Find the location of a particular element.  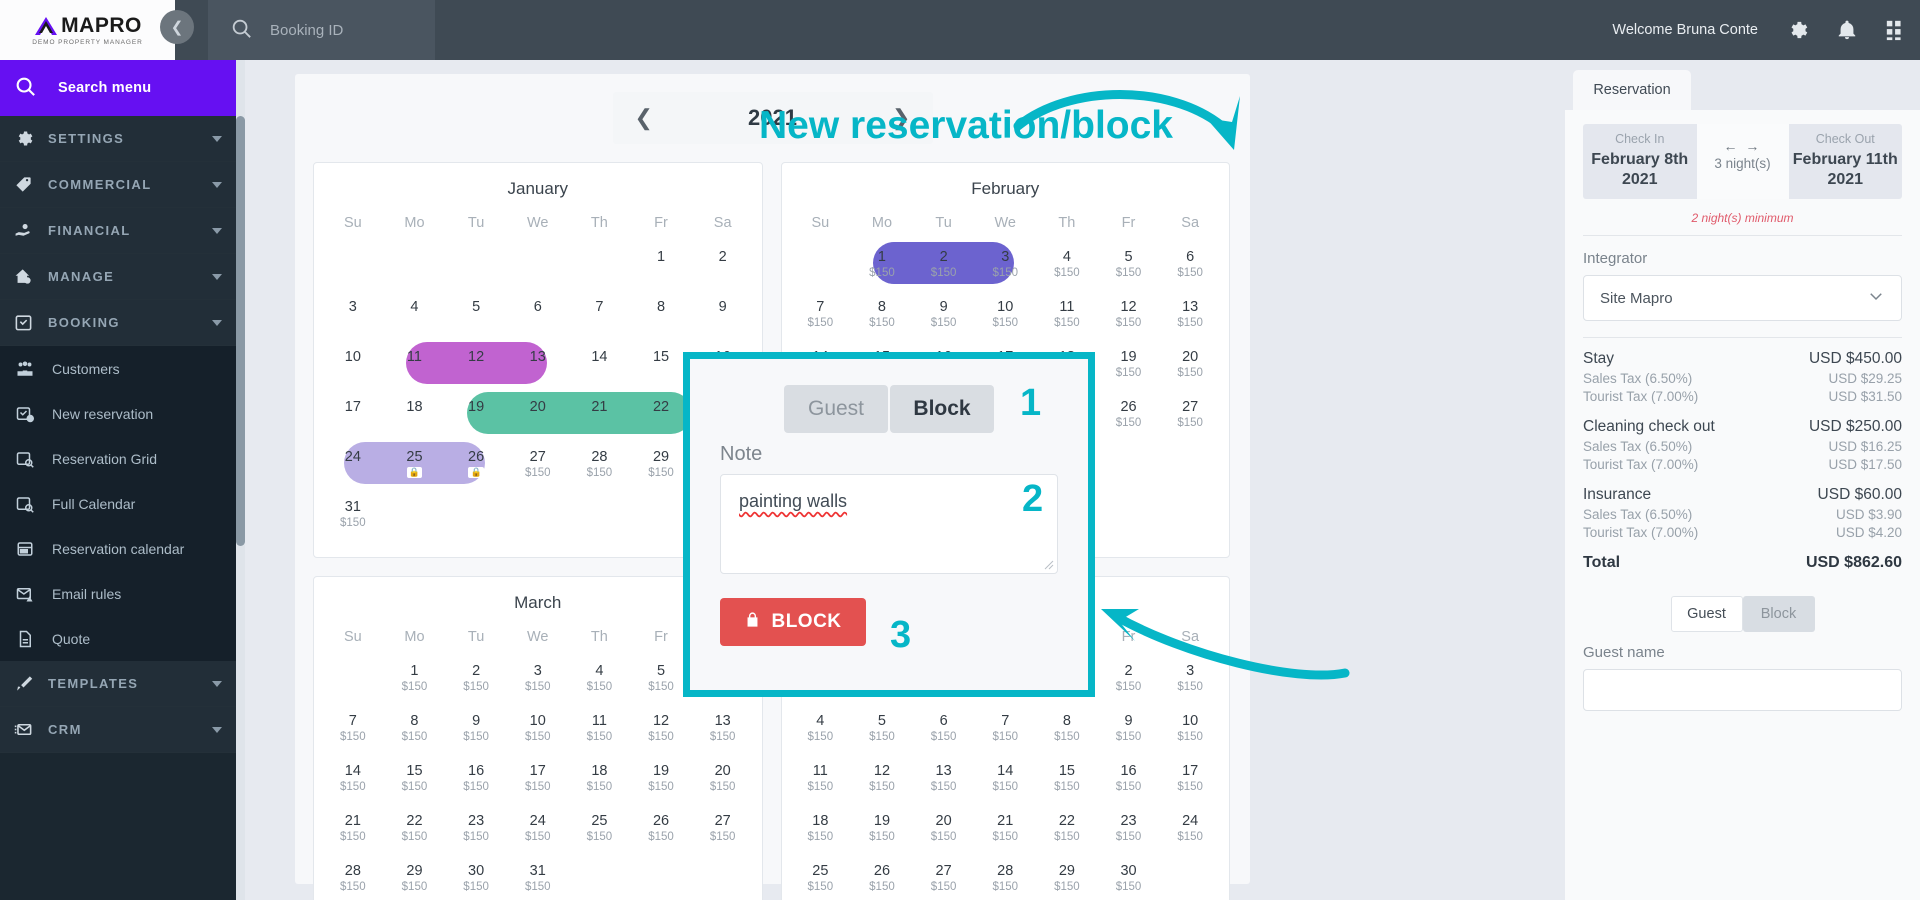

day-cell-january-4: 4 is located at coordinates (415, 320).